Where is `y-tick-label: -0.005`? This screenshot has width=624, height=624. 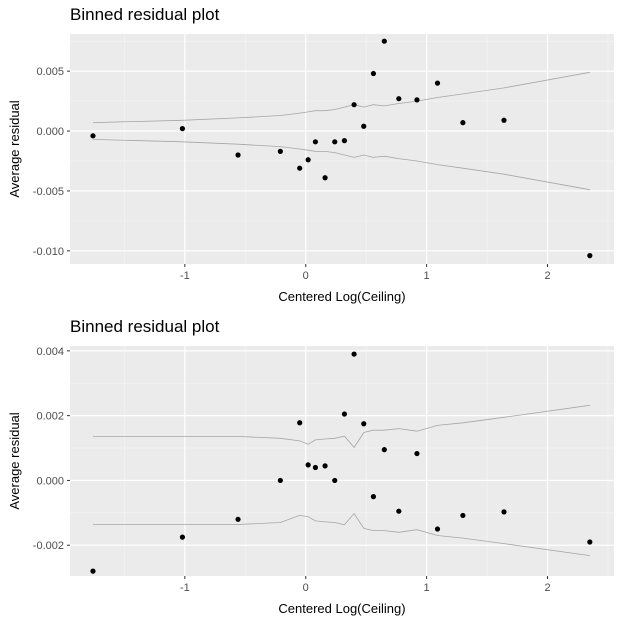
y-tick-label: -0.005 is located at coordinates (48, 192).